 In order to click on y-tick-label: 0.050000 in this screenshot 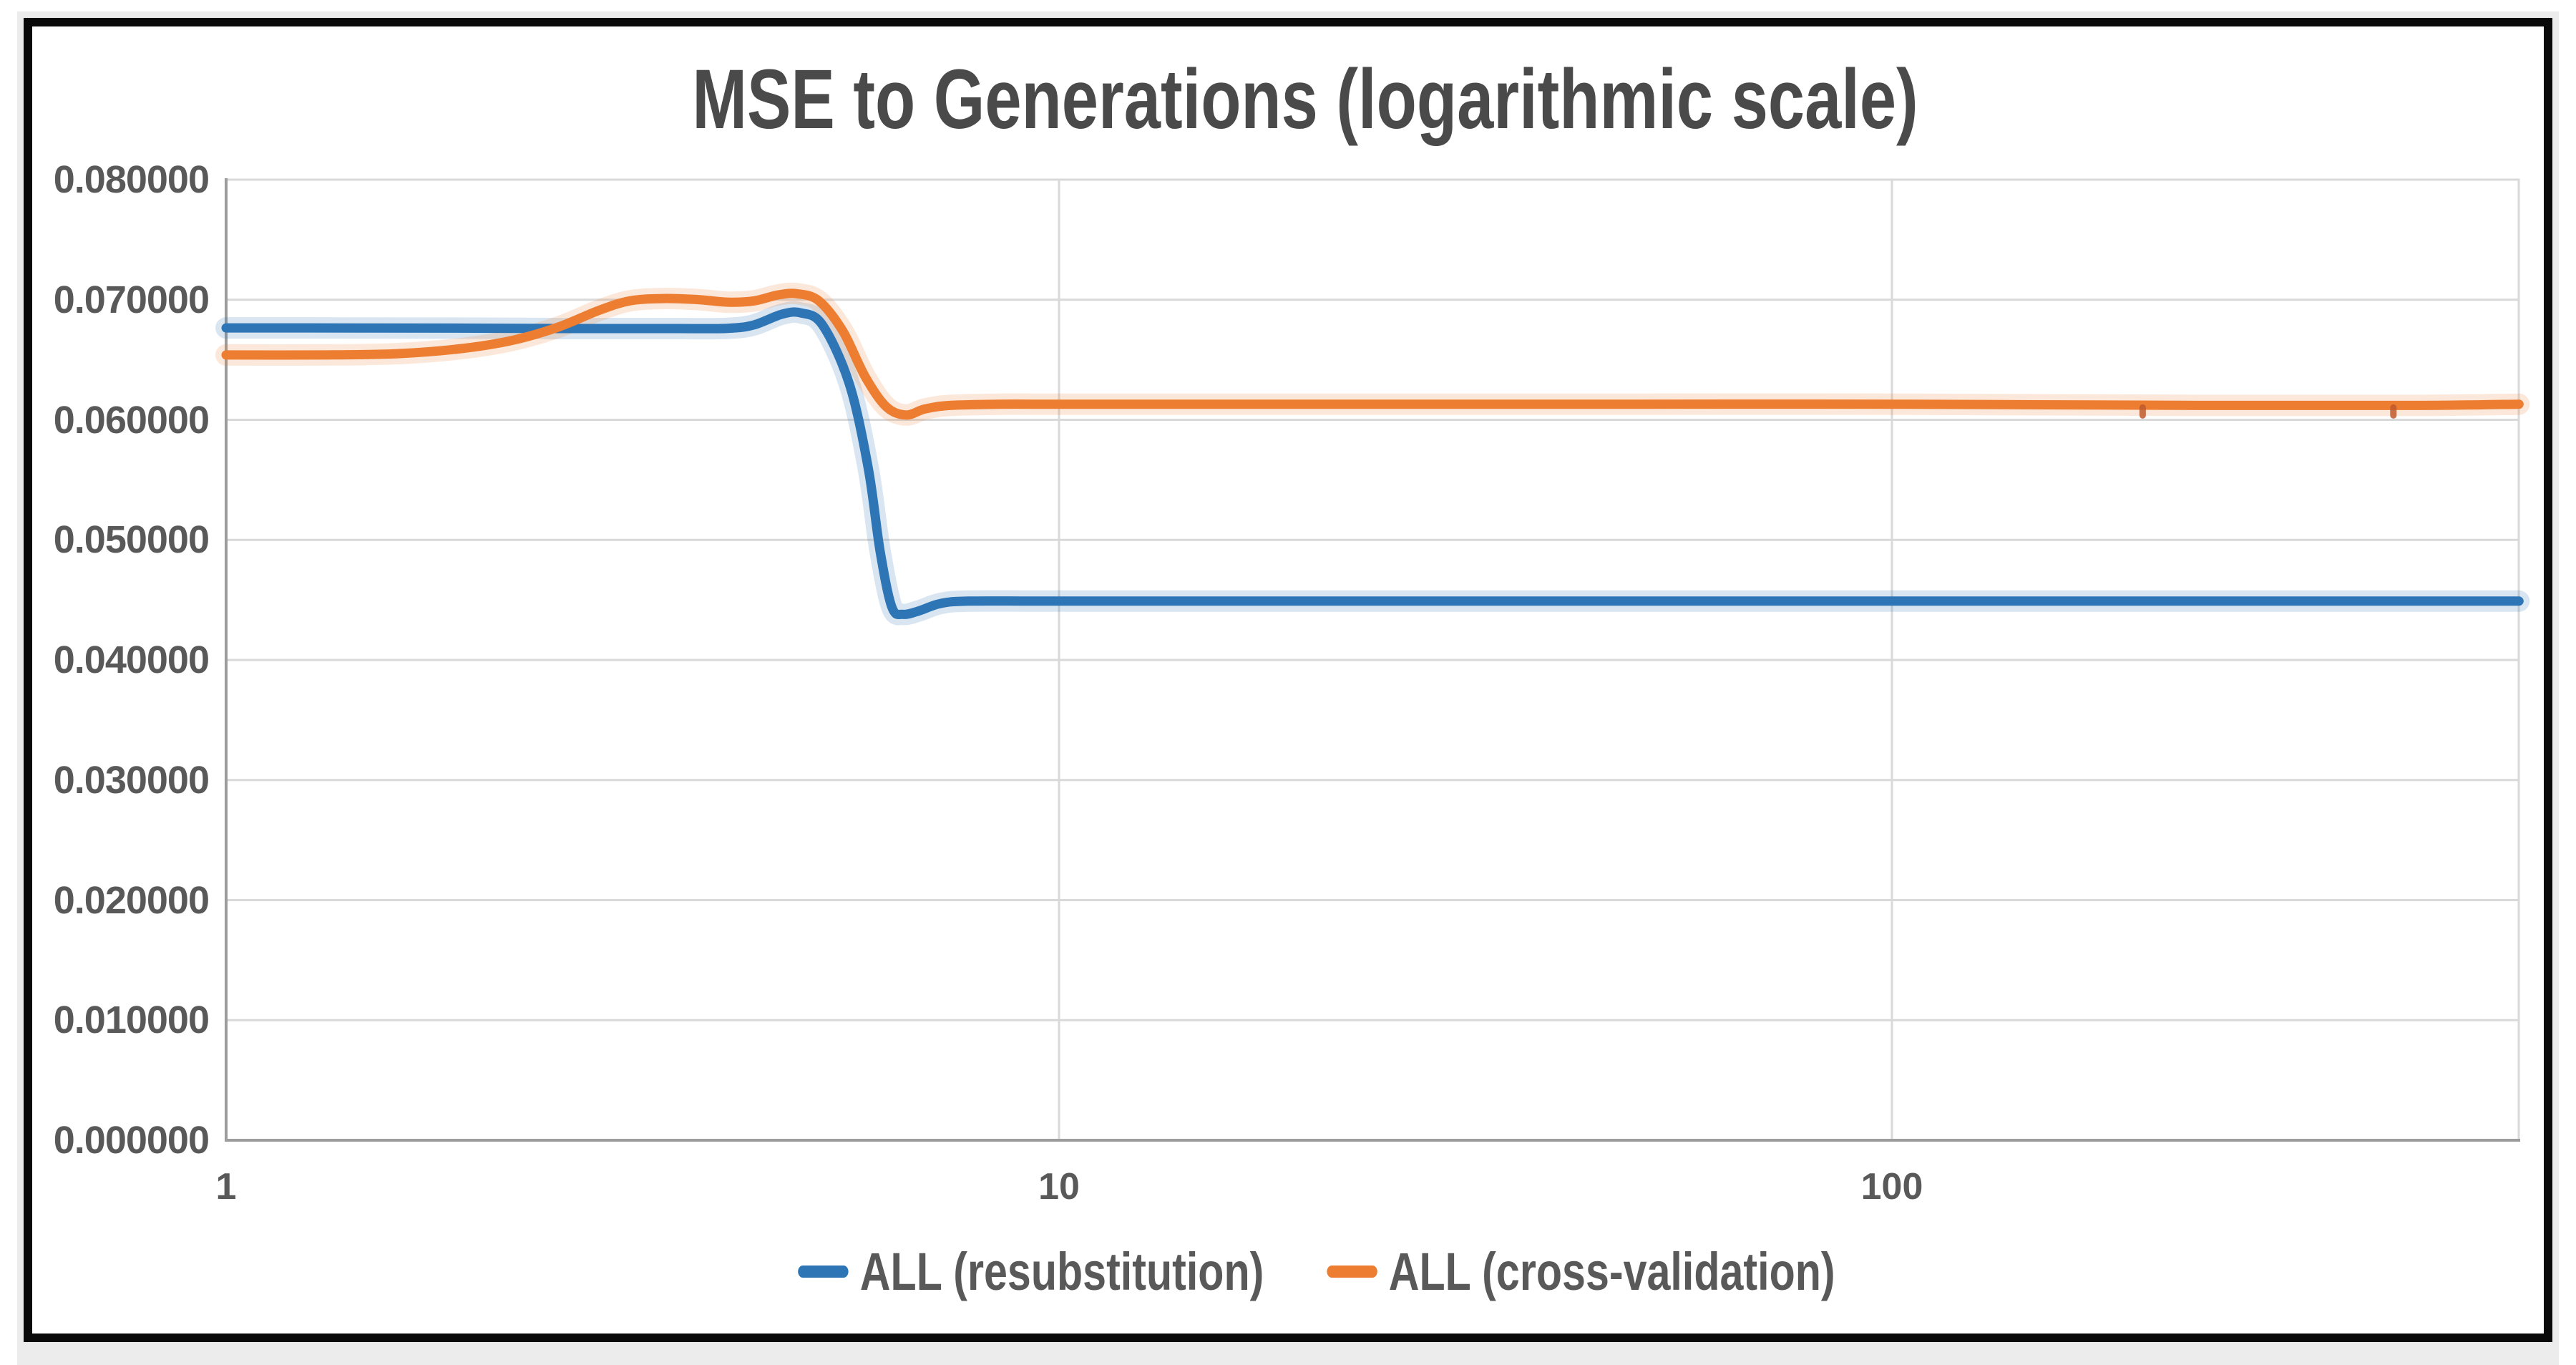, I will do `click(131, 540)`.